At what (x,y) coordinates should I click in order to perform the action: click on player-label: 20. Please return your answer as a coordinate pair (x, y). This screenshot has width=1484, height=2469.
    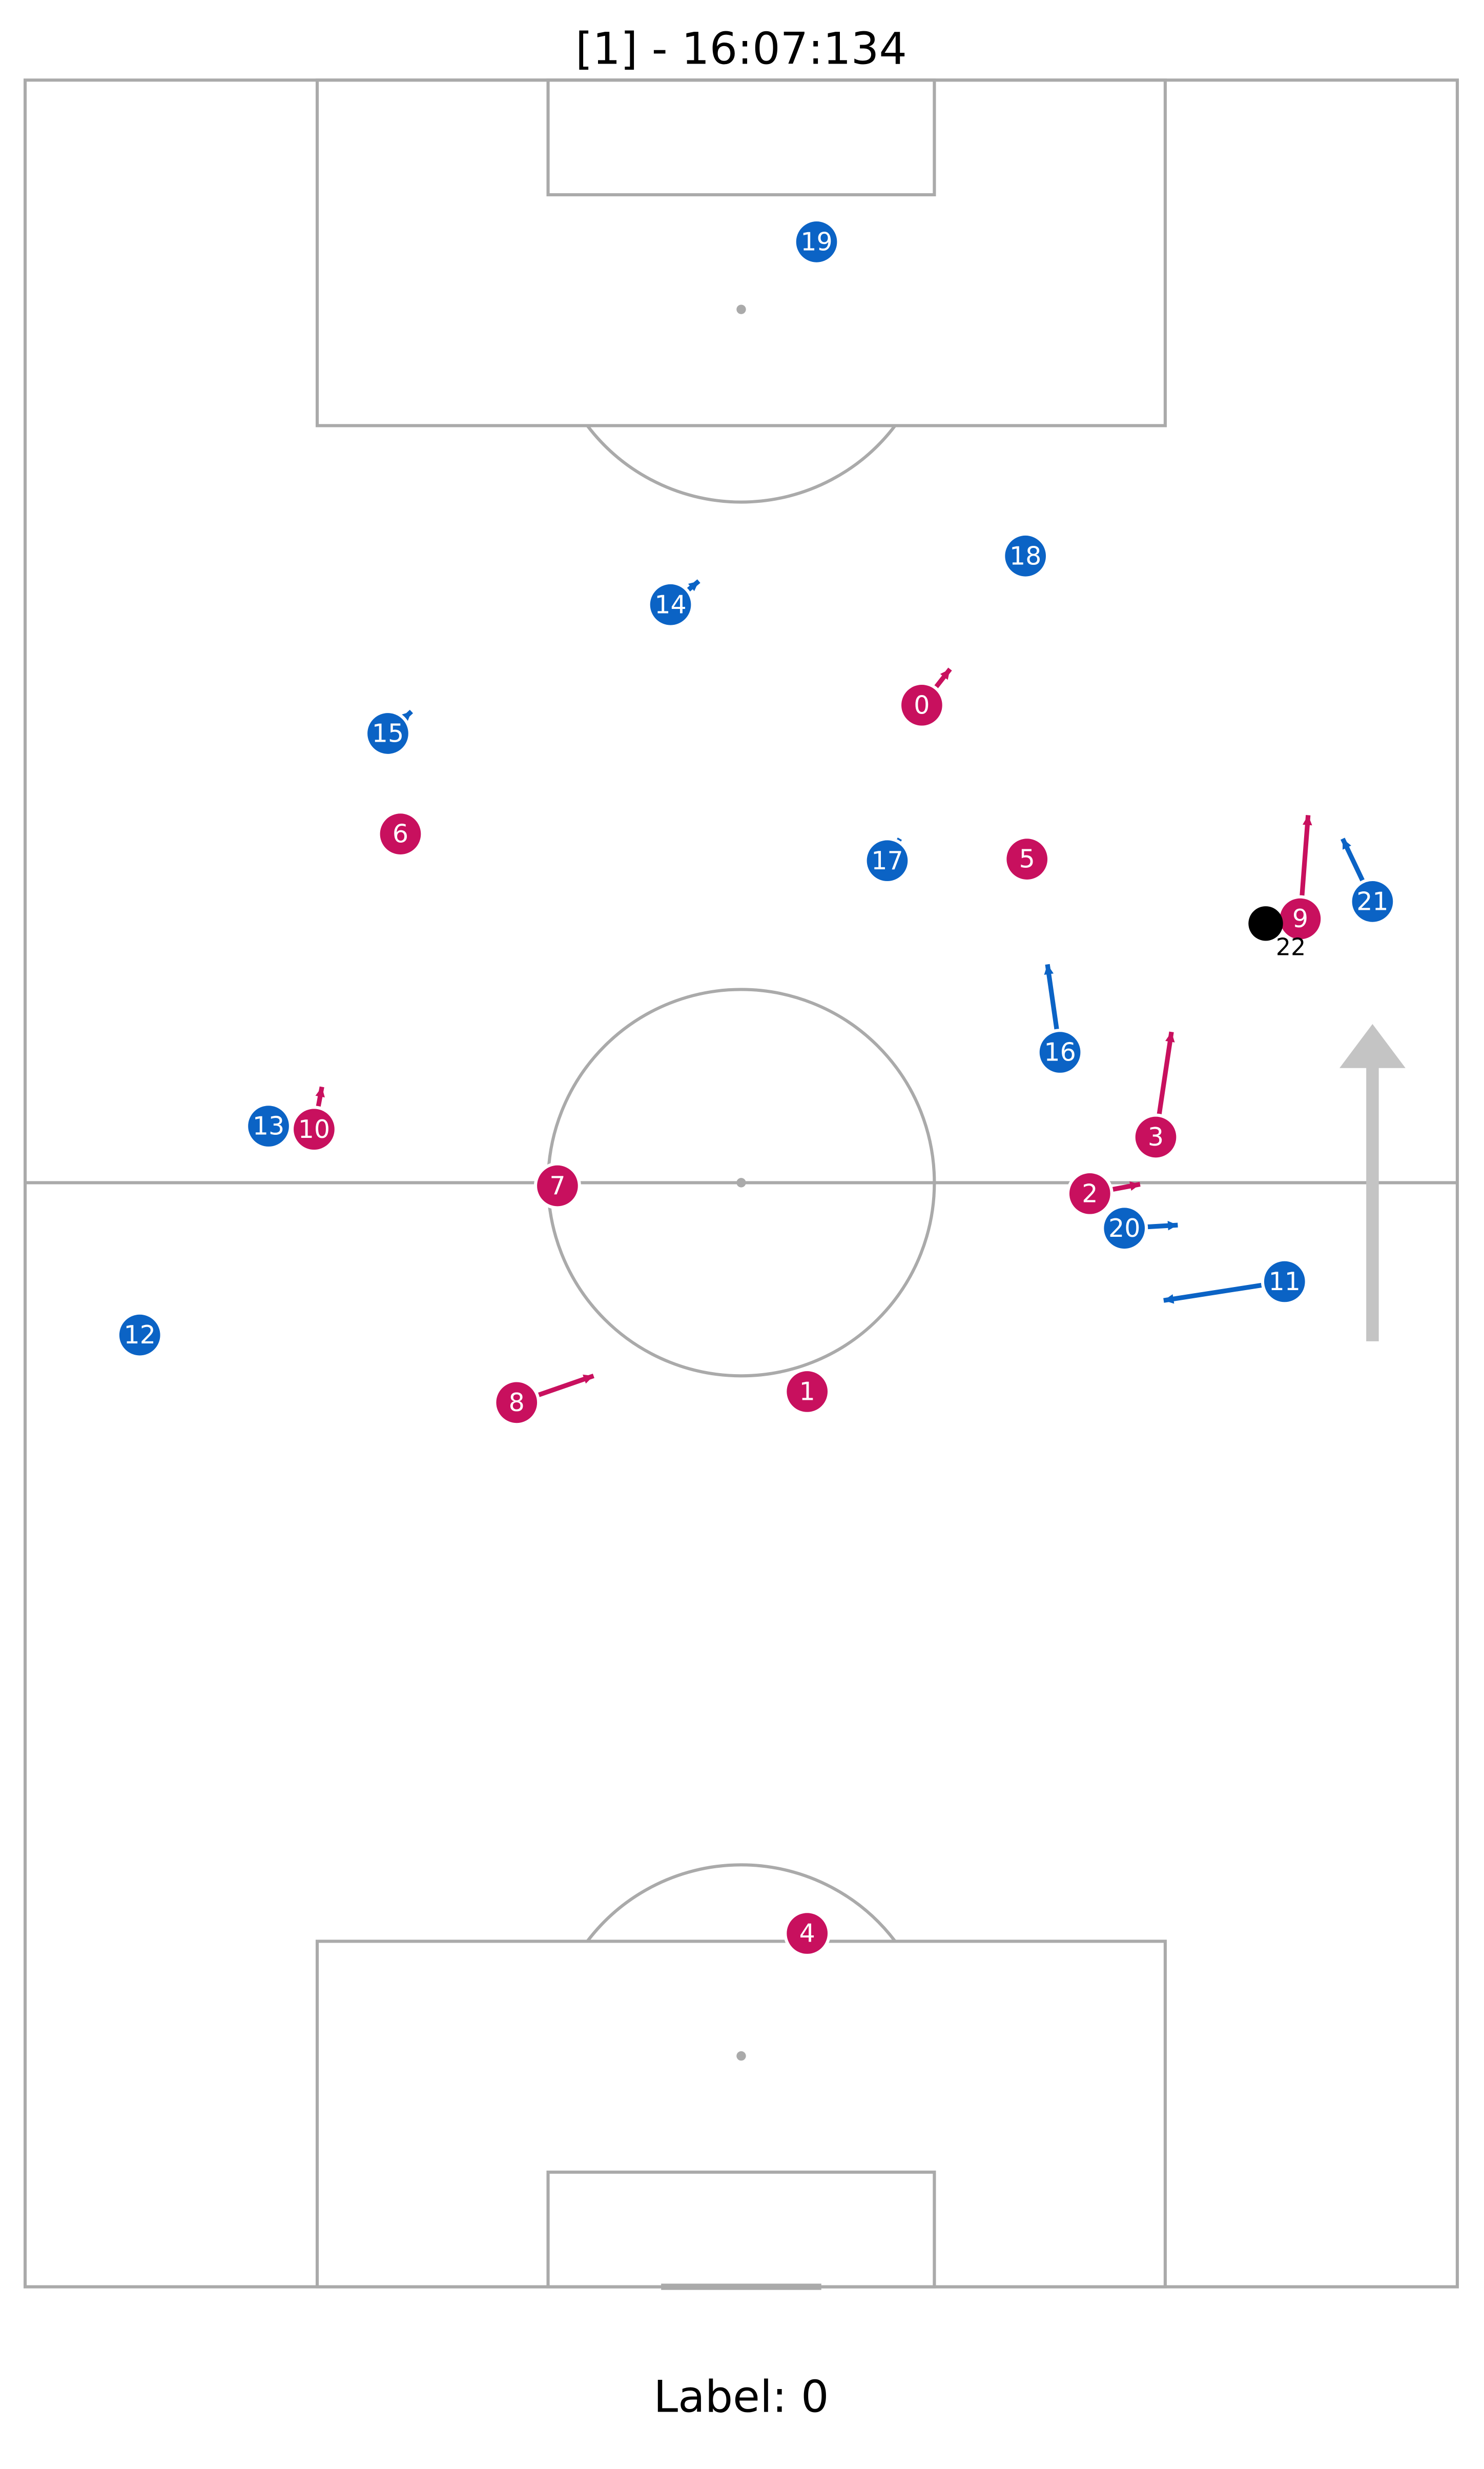
    Looking at the image, I should click on (1124, 1228).